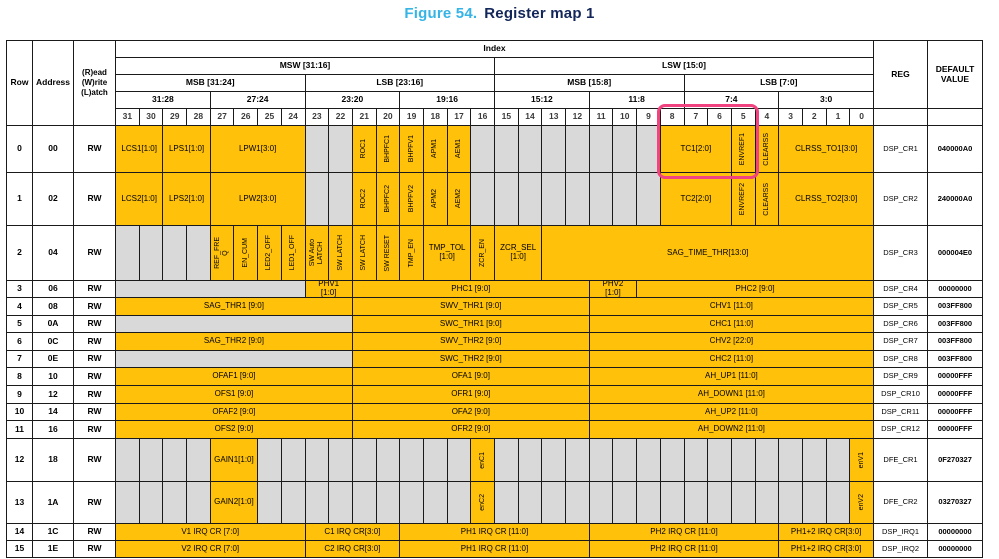  I want to click on header-nibble-label: 15:12, so click(542, 100).